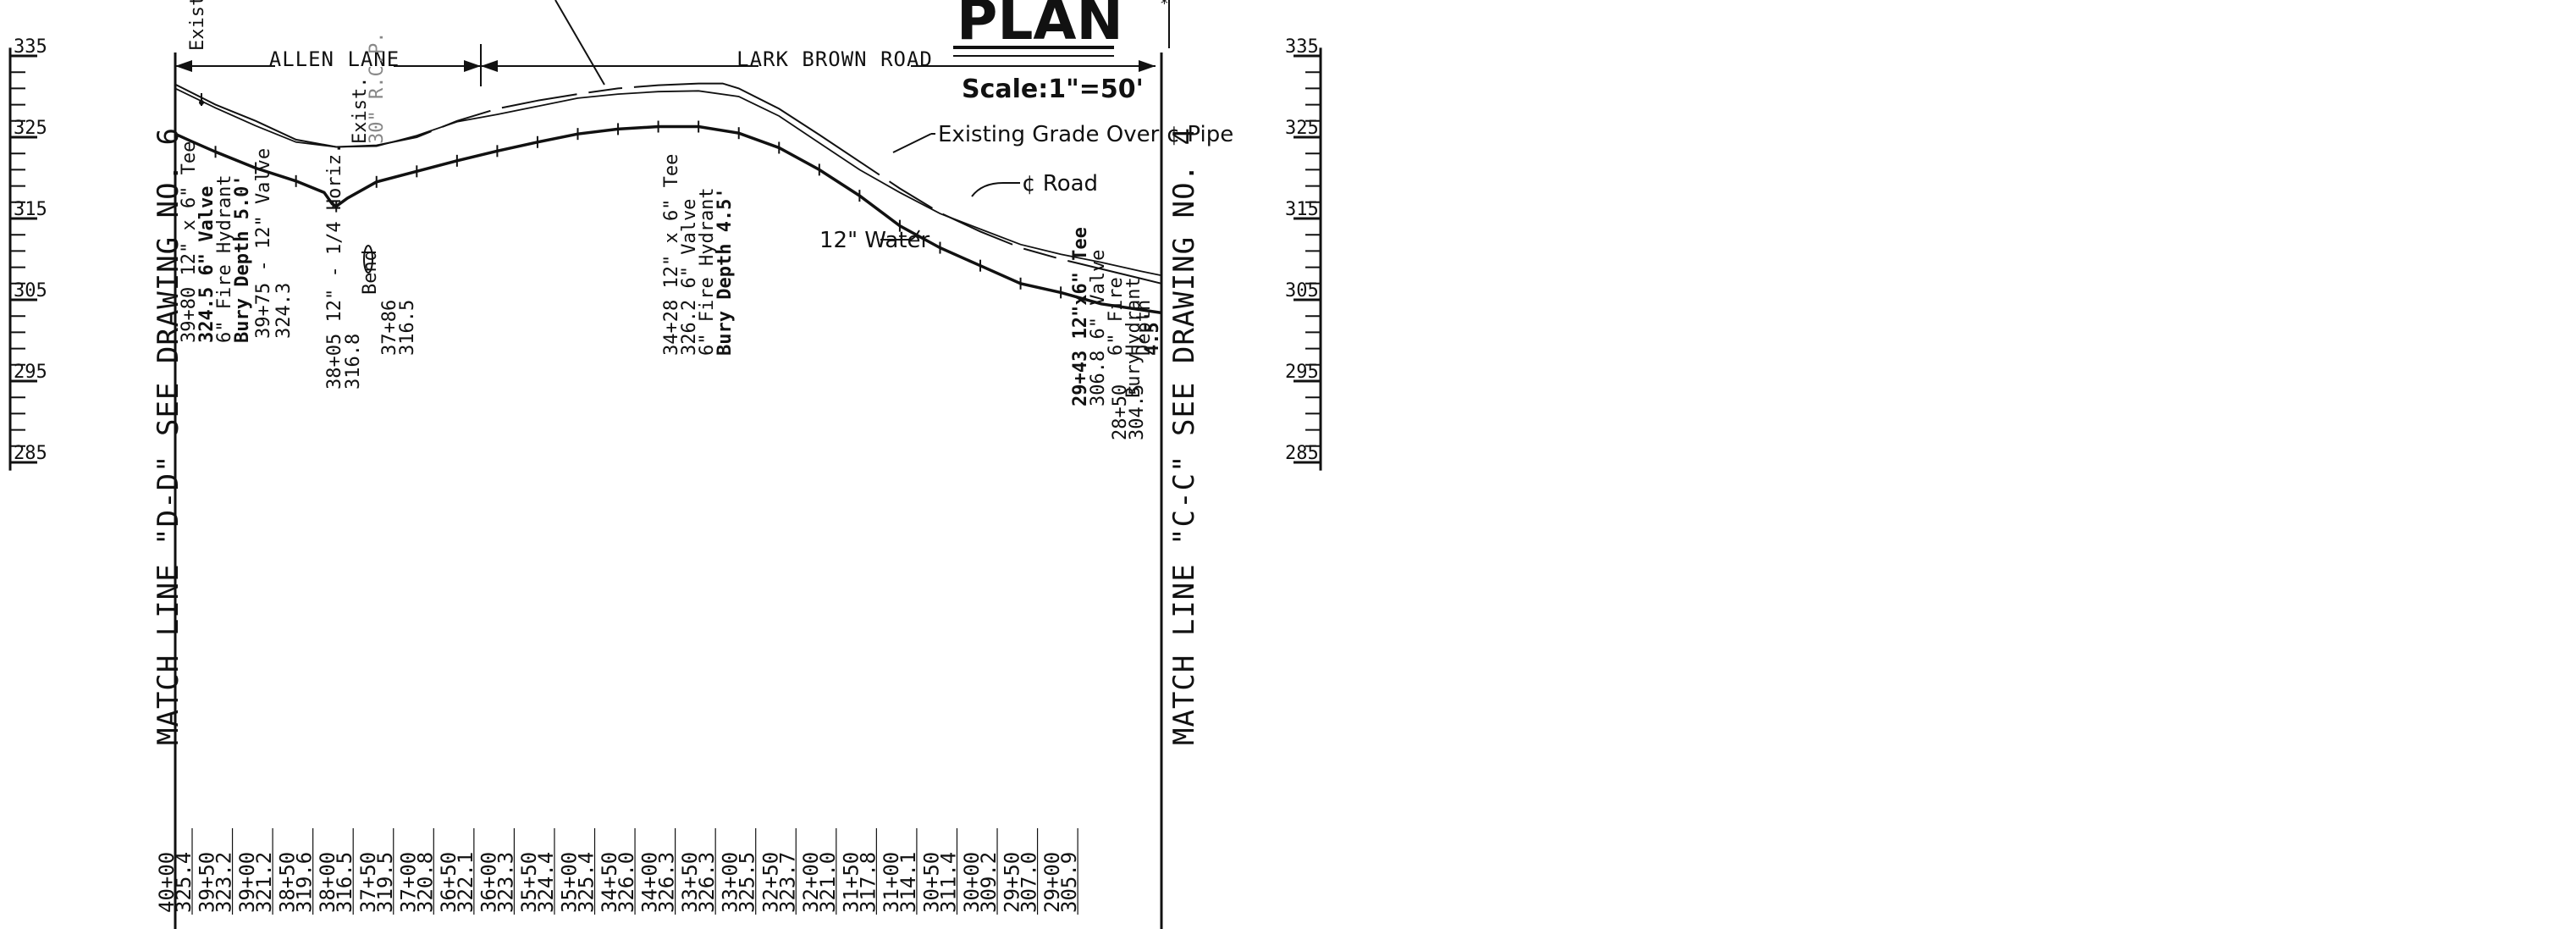  What do you see at coordinates (770, 882) in the screenshot?
I see `station-label: 32+50` at bounding box center [770, 882].